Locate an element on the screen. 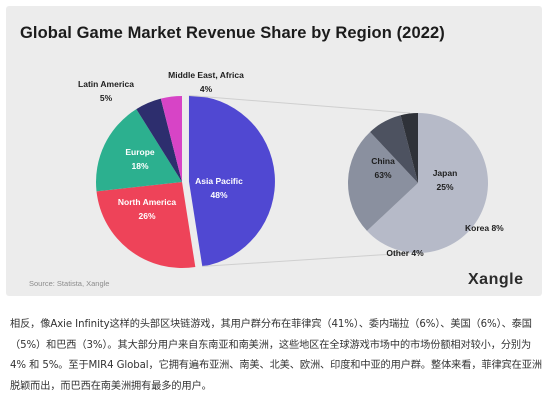  source-note: Source: Statista, Xangle is located at coordinates (69, 283).